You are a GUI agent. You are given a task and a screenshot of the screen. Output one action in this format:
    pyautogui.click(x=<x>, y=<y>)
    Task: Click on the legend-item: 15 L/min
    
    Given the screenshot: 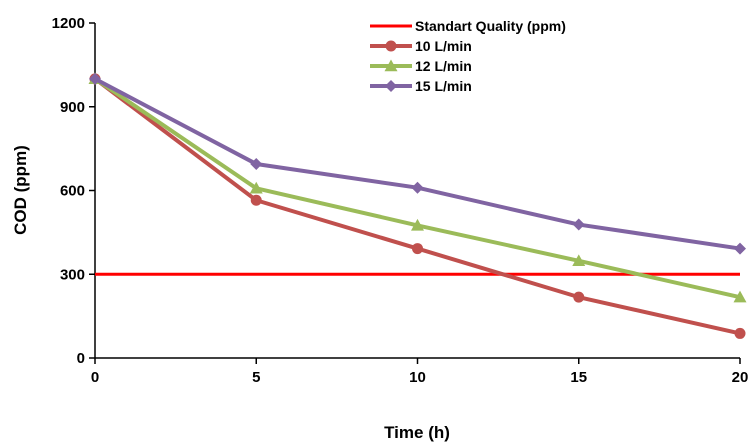 What is the action you would take?
    pyautogui.click(x=421, y=86)
    